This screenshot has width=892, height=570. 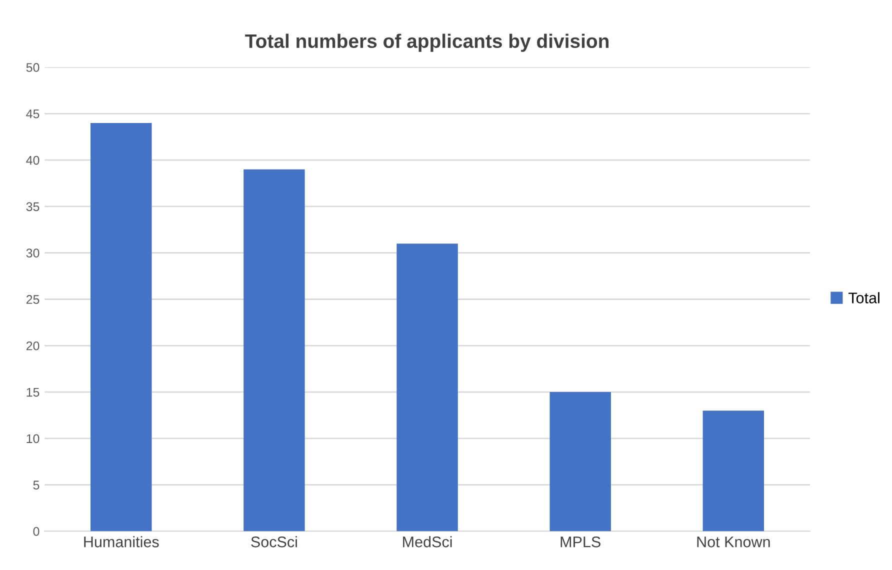 What do you see at coordinates (33, 207) in the screenshot?
I see `y-tick-label: 35` at bounding box center [33, 207].